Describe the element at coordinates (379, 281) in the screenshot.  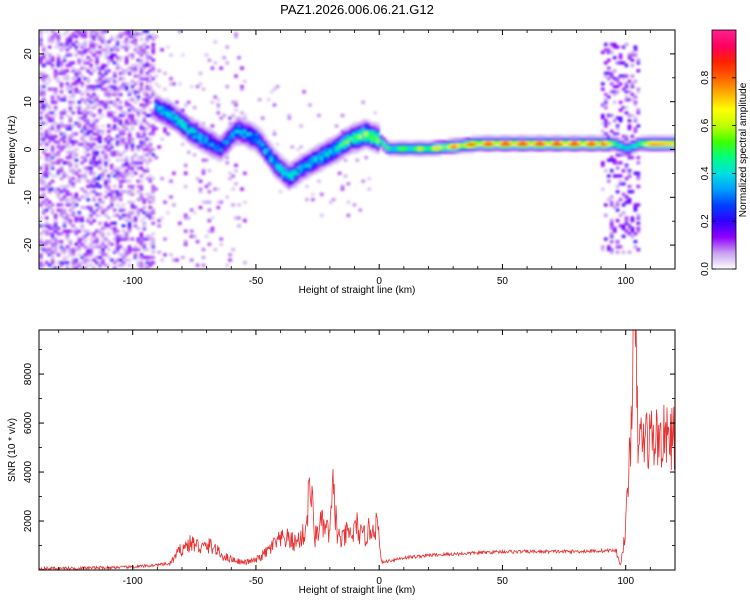
I see `x-tick-label: 0` at that location.